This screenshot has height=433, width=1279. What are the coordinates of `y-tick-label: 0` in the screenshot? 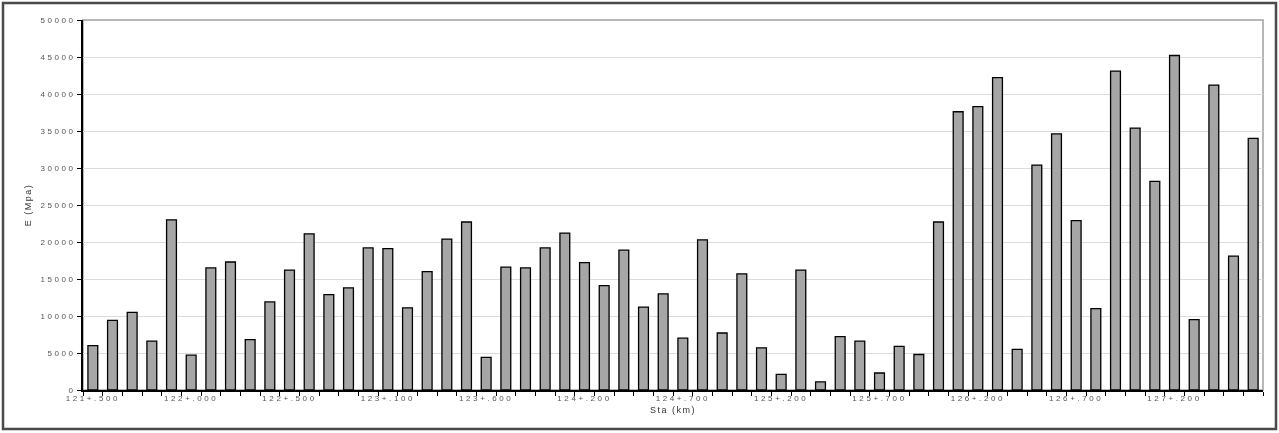 It's located at (72, 390).